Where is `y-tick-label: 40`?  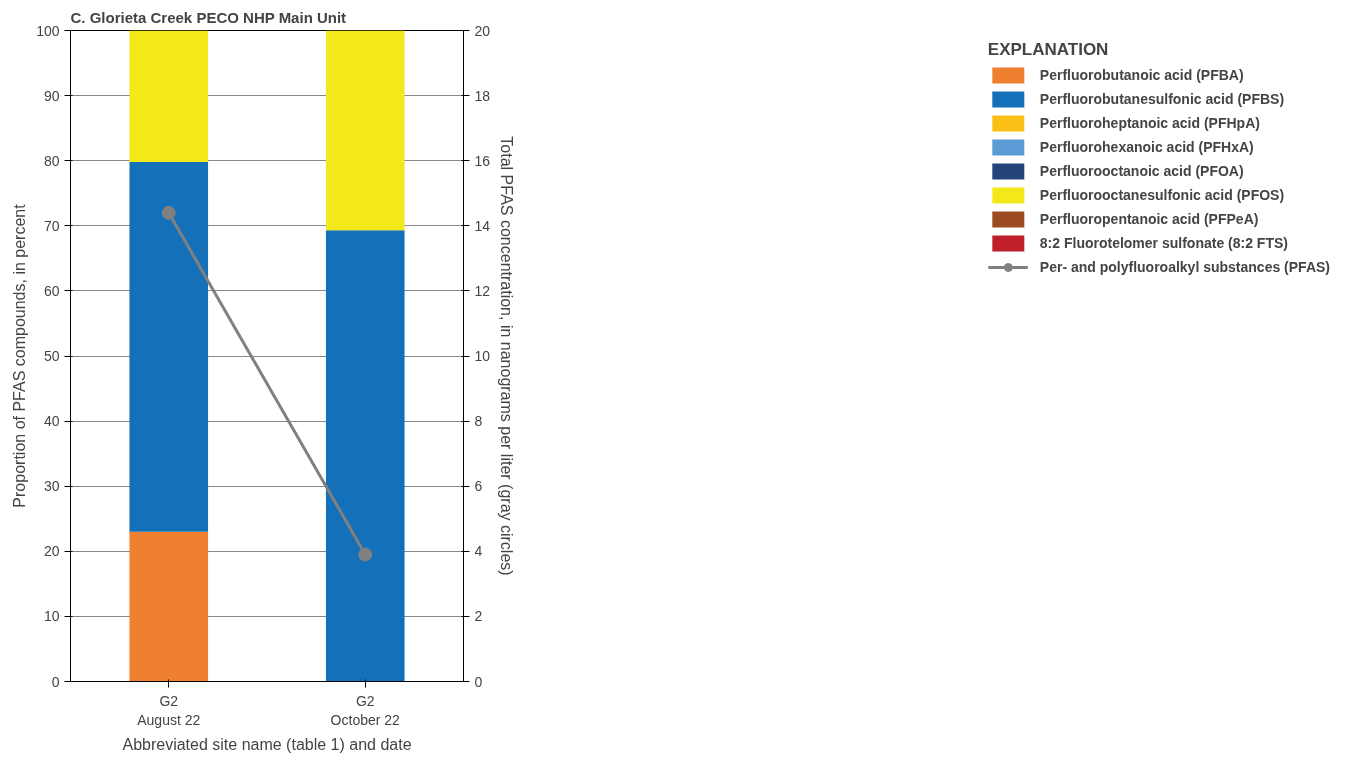
y-tick-label: 40 is located at coordinates (51, 421).